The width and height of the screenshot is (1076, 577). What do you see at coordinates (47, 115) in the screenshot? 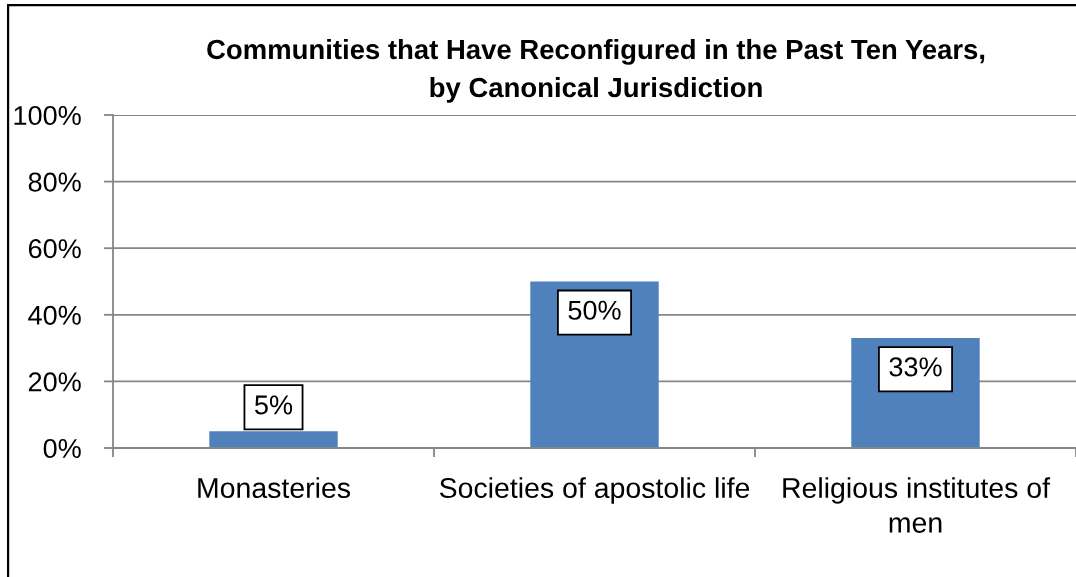
I see `y-tick-label: 100%` at bounding box center [47, 115].